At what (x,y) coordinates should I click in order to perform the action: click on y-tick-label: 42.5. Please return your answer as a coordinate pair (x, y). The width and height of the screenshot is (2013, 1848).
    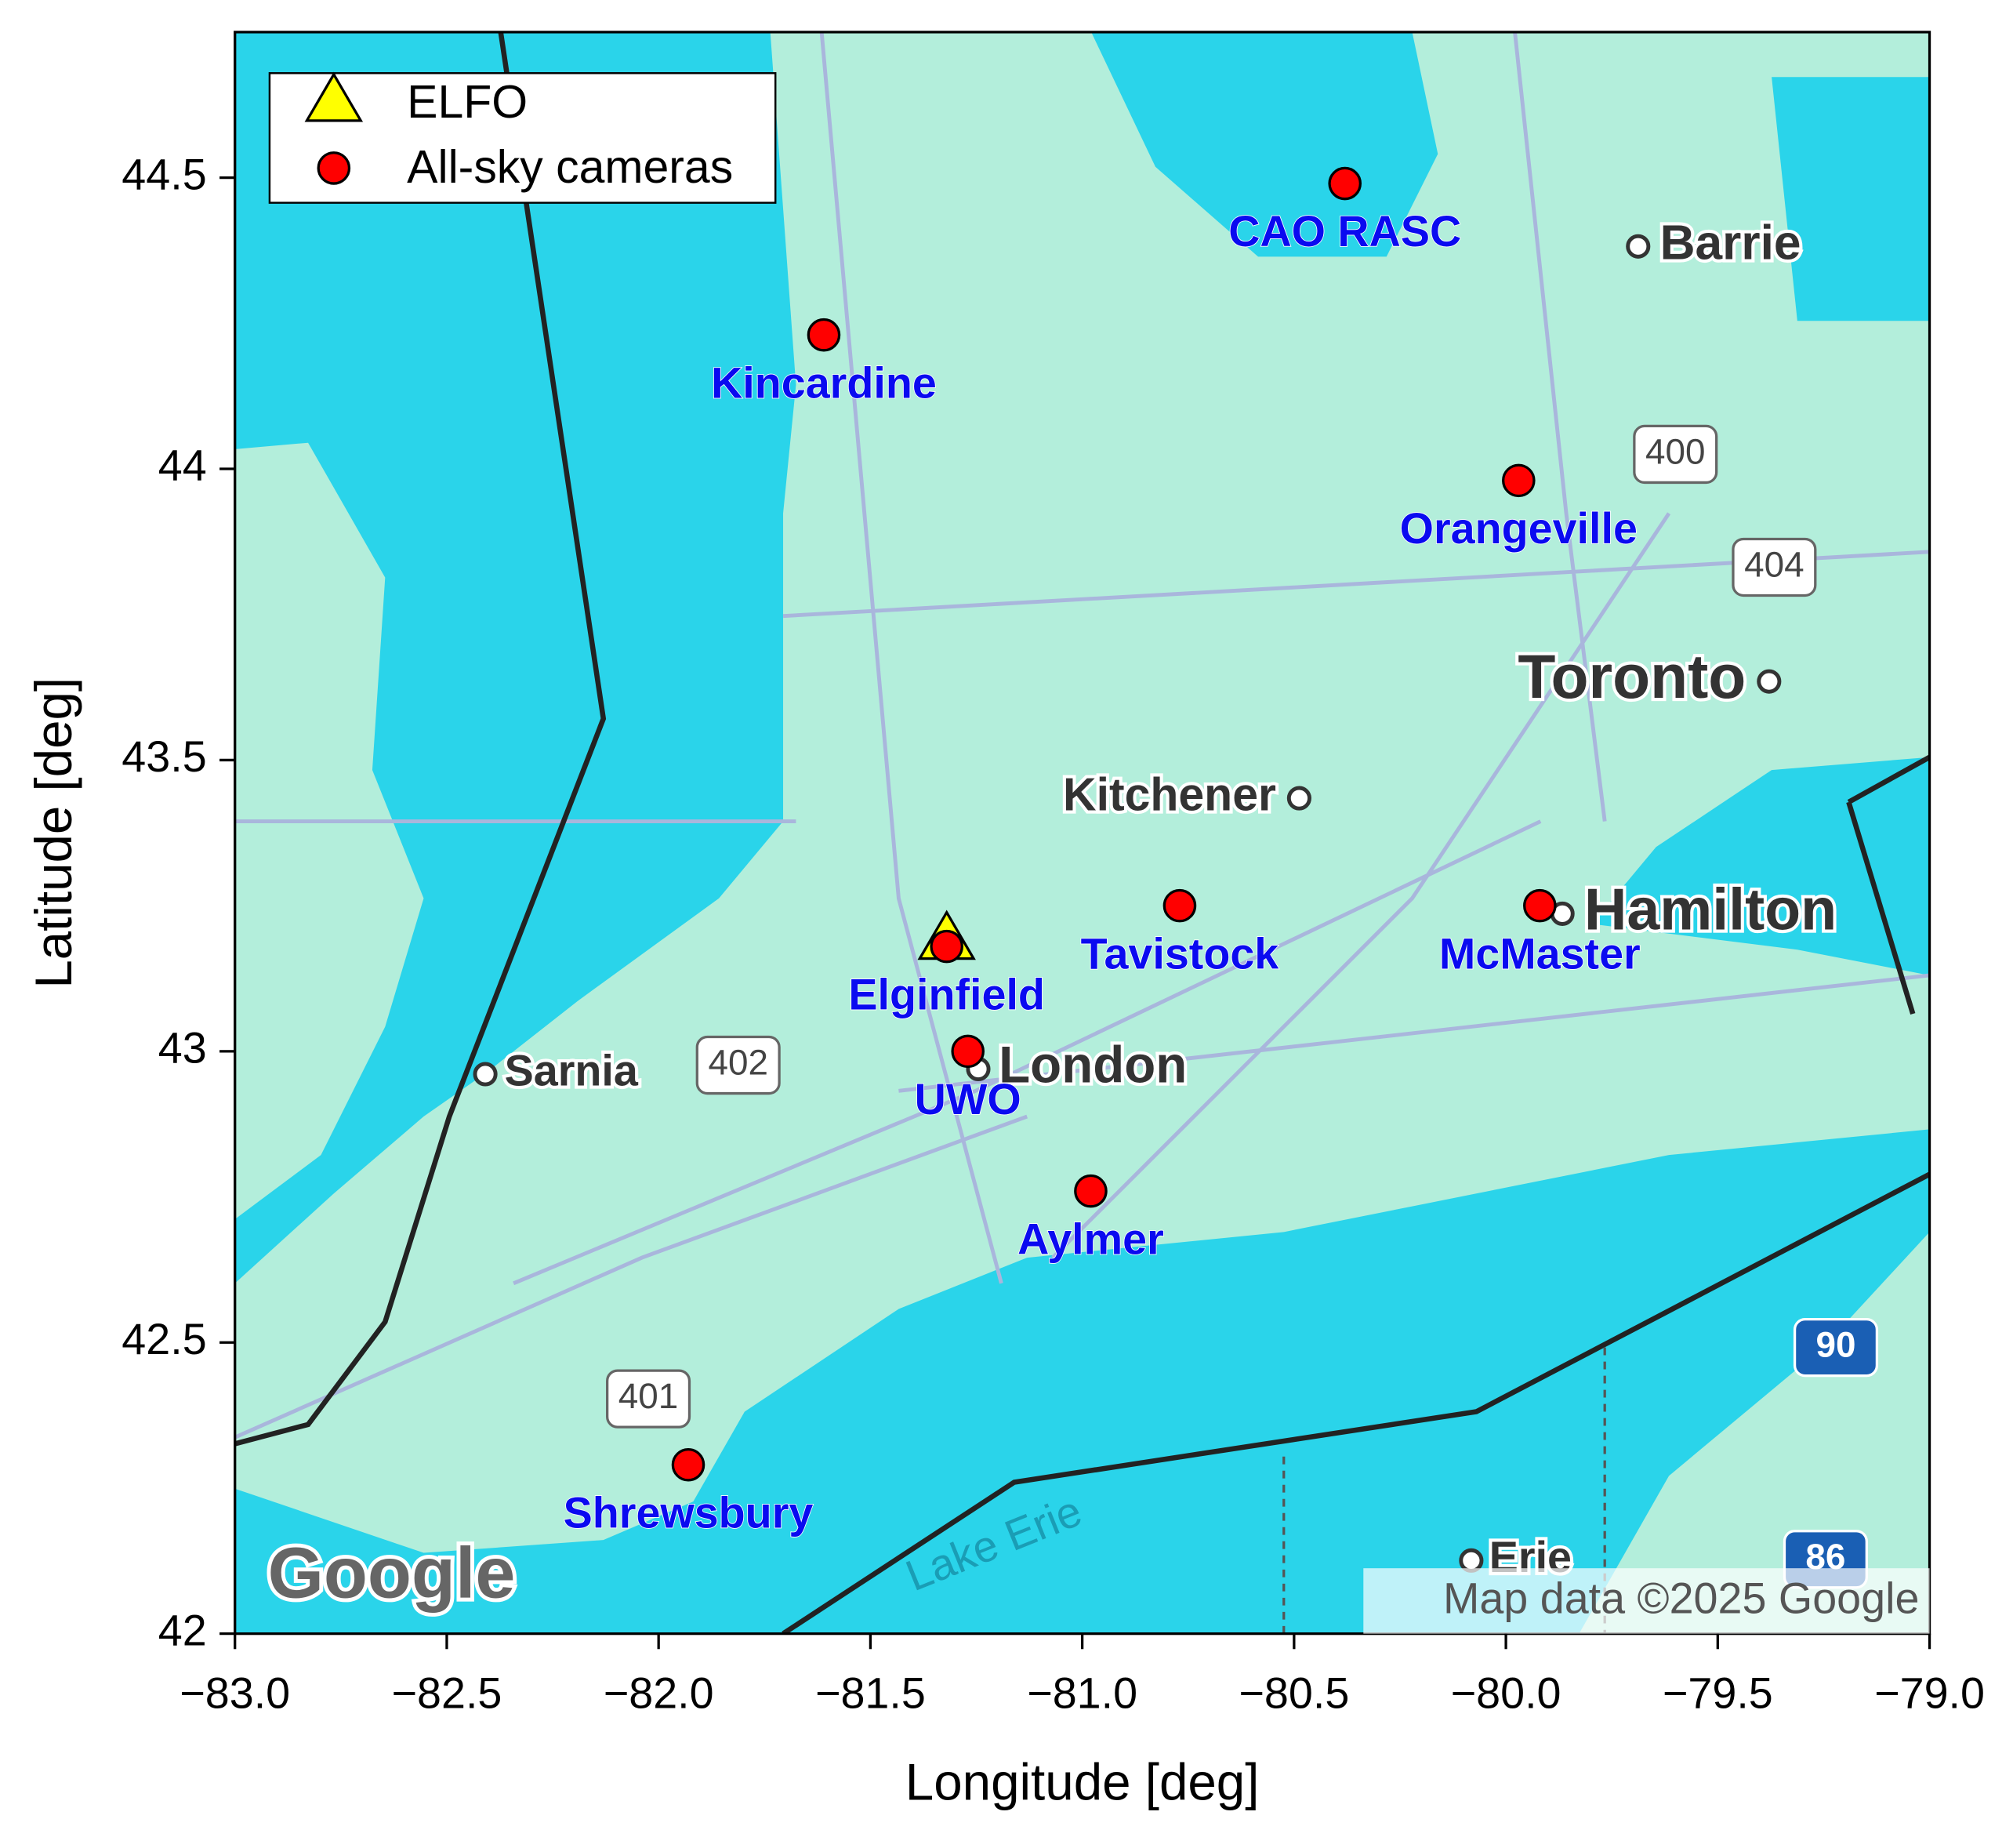
    Looking at the image, I should click on (164, 1339).